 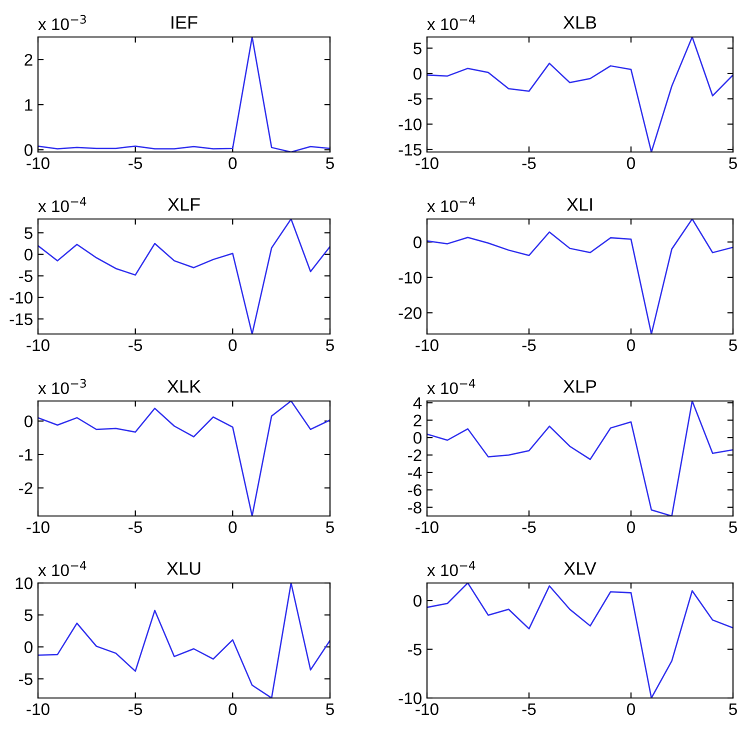 What do you see at coordinates (579, 386) in the screenshot?
I see `chart-title: XLP` at bounding box center [579, 386].